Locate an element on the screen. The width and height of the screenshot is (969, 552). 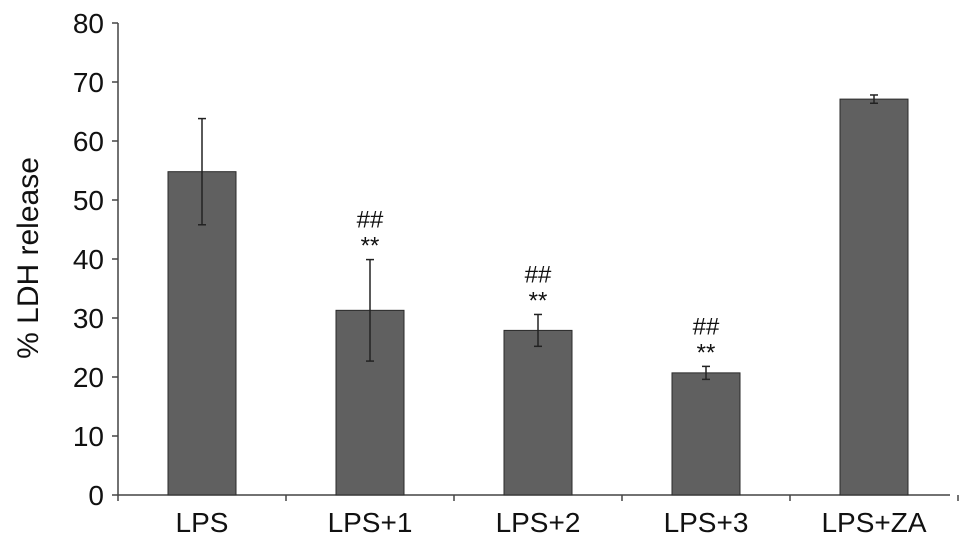
significance-annotations: ##**##**##** is located at coordinates (538, 287).